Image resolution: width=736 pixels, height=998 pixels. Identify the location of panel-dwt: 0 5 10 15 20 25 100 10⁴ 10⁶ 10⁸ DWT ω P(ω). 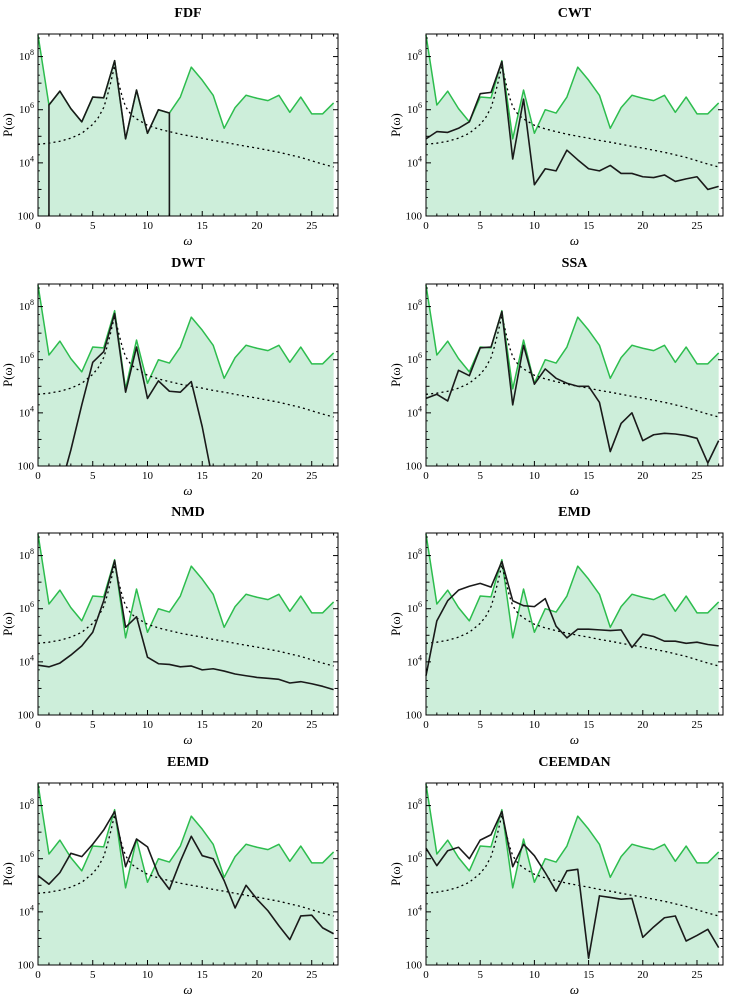
(184, 375).